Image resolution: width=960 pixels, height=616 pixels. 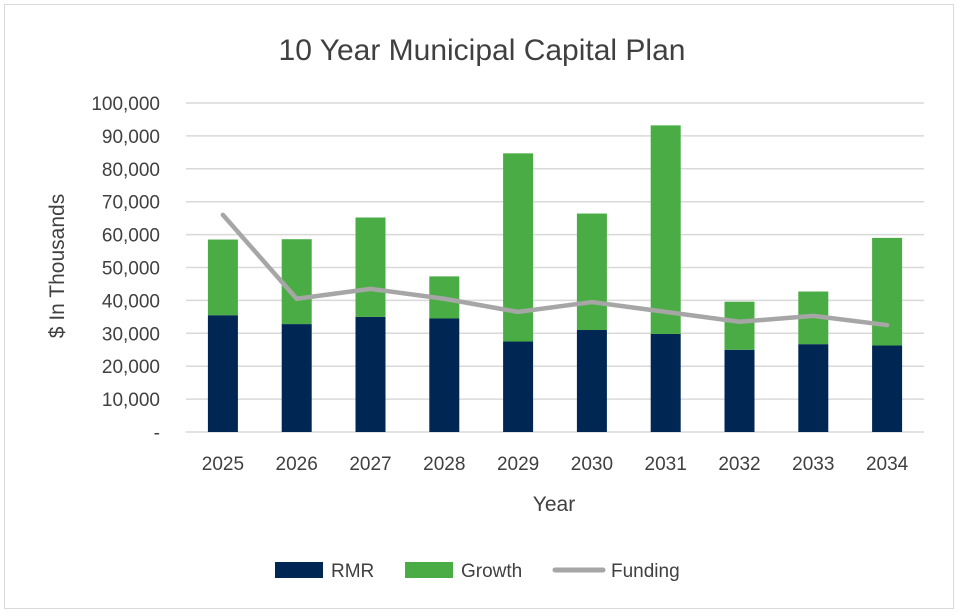 I want to click on x-tick-label: 2032, so click(x=739, y=464).